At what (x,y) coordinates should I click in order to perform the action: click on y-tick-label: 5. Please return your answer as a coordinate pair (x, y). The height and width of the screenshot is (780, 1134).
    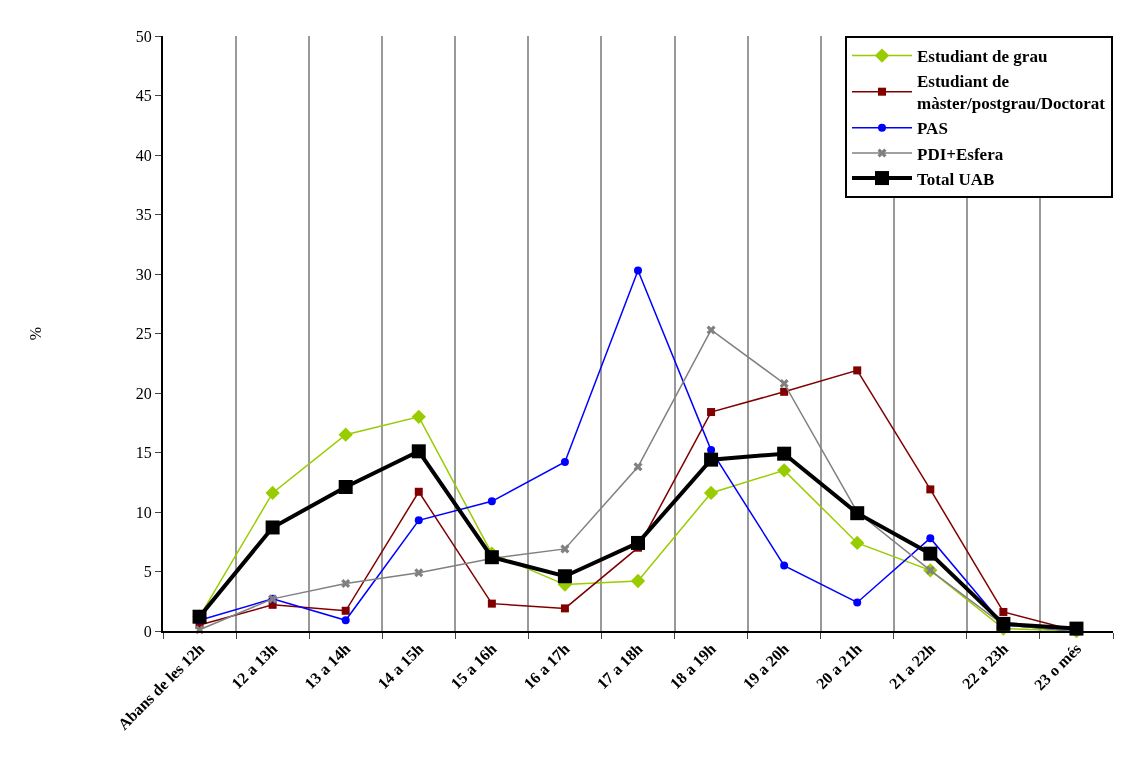
    Looking at the image, I should click on (147, 572).